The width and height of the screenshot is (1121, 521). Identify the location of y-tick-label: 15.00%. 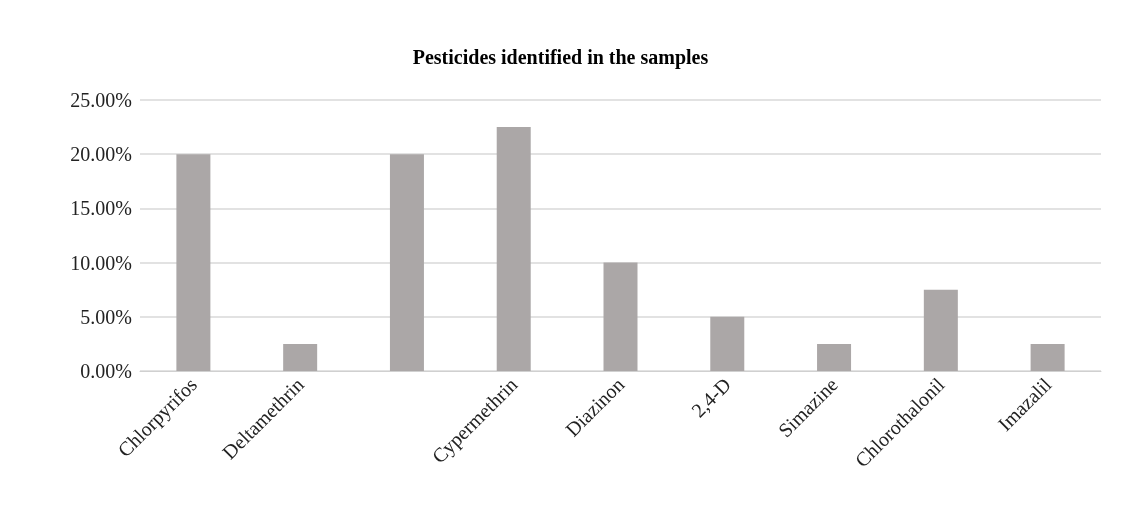
(101, 208).